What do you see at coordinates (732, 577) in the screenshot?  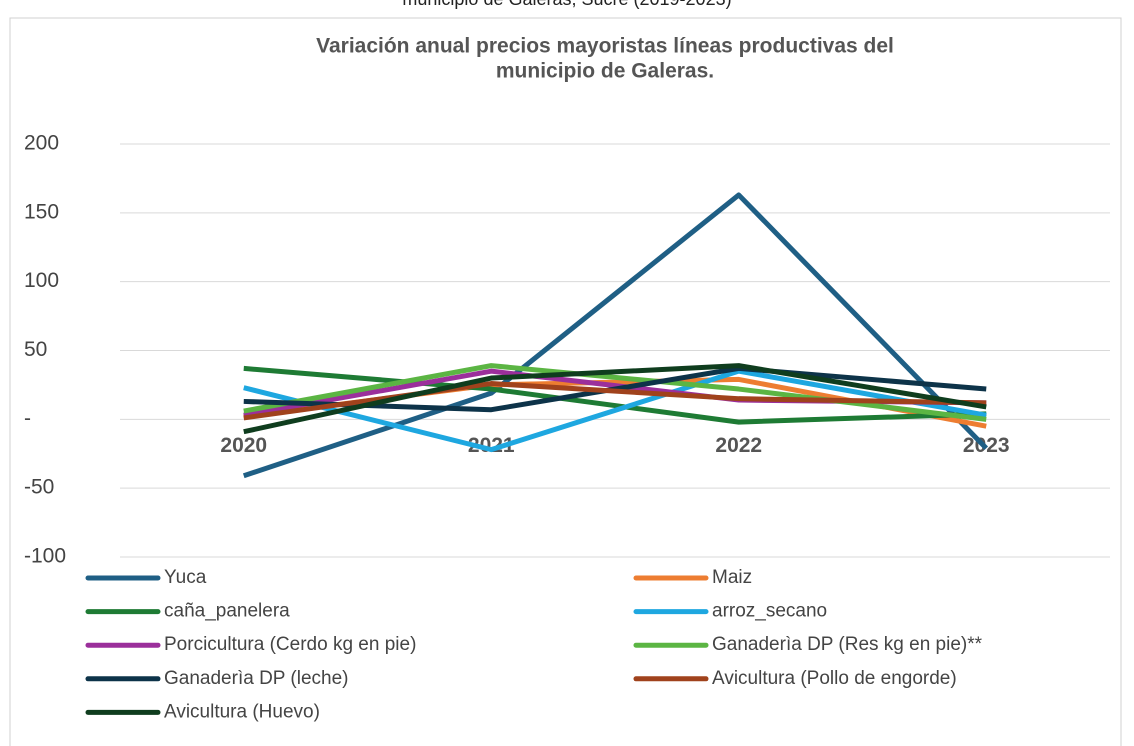 I see `legend-label: Maiz` at bounding box center [732, 577].